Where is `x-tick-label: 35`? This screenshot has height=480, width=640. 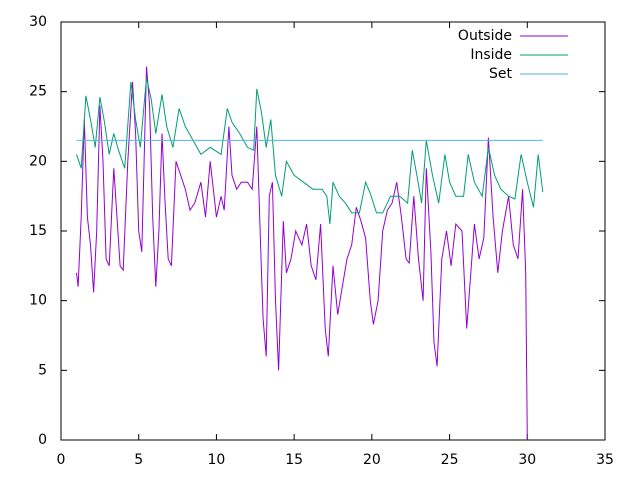 x-tick-label: 35 is located at coordinates (605, 460).